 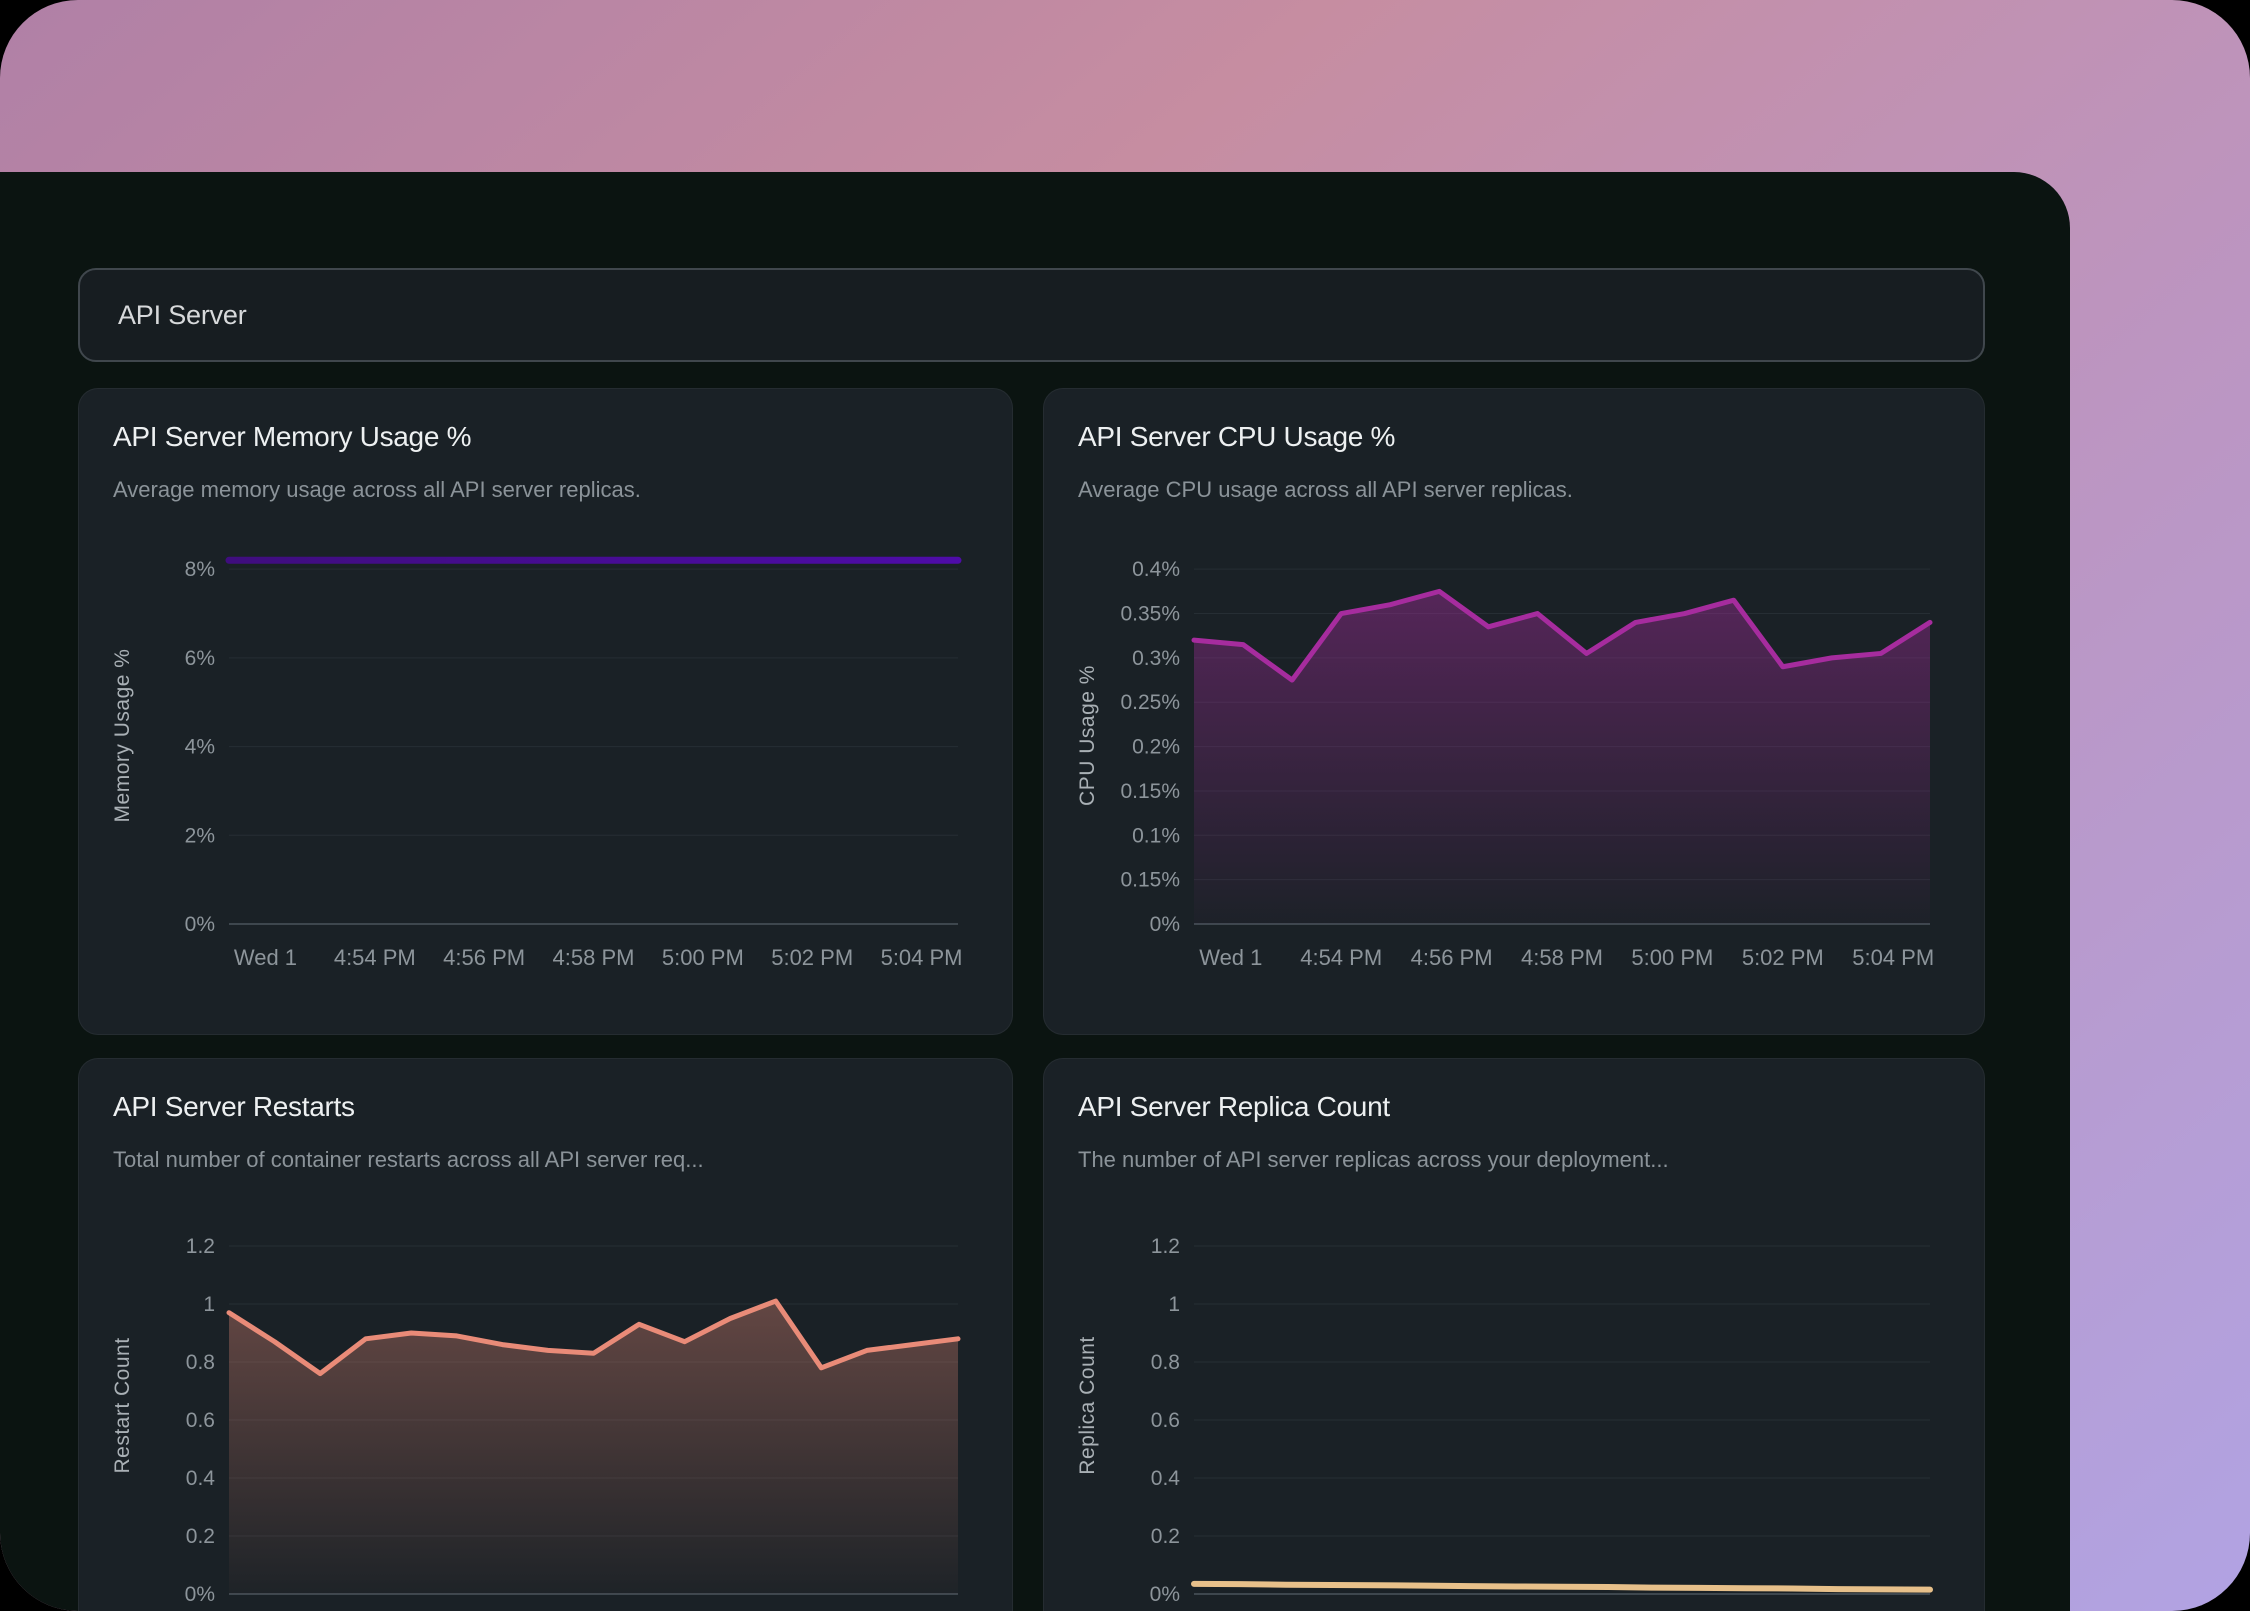 I want to click on replica-count-y-tick: 0.4, so click(x=1166, y=1478).